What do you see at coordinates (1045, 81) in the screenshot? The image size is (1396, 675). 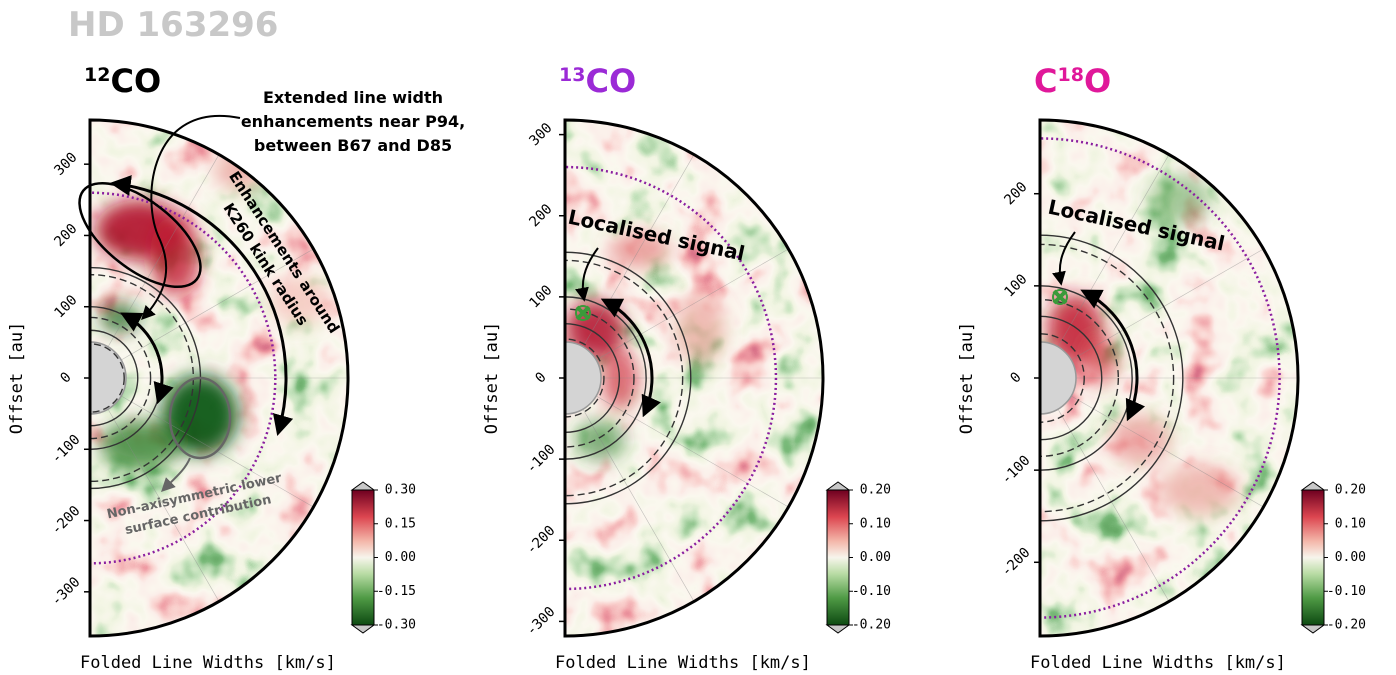 I see `title-text: C` at bounding box center [1045, 81].